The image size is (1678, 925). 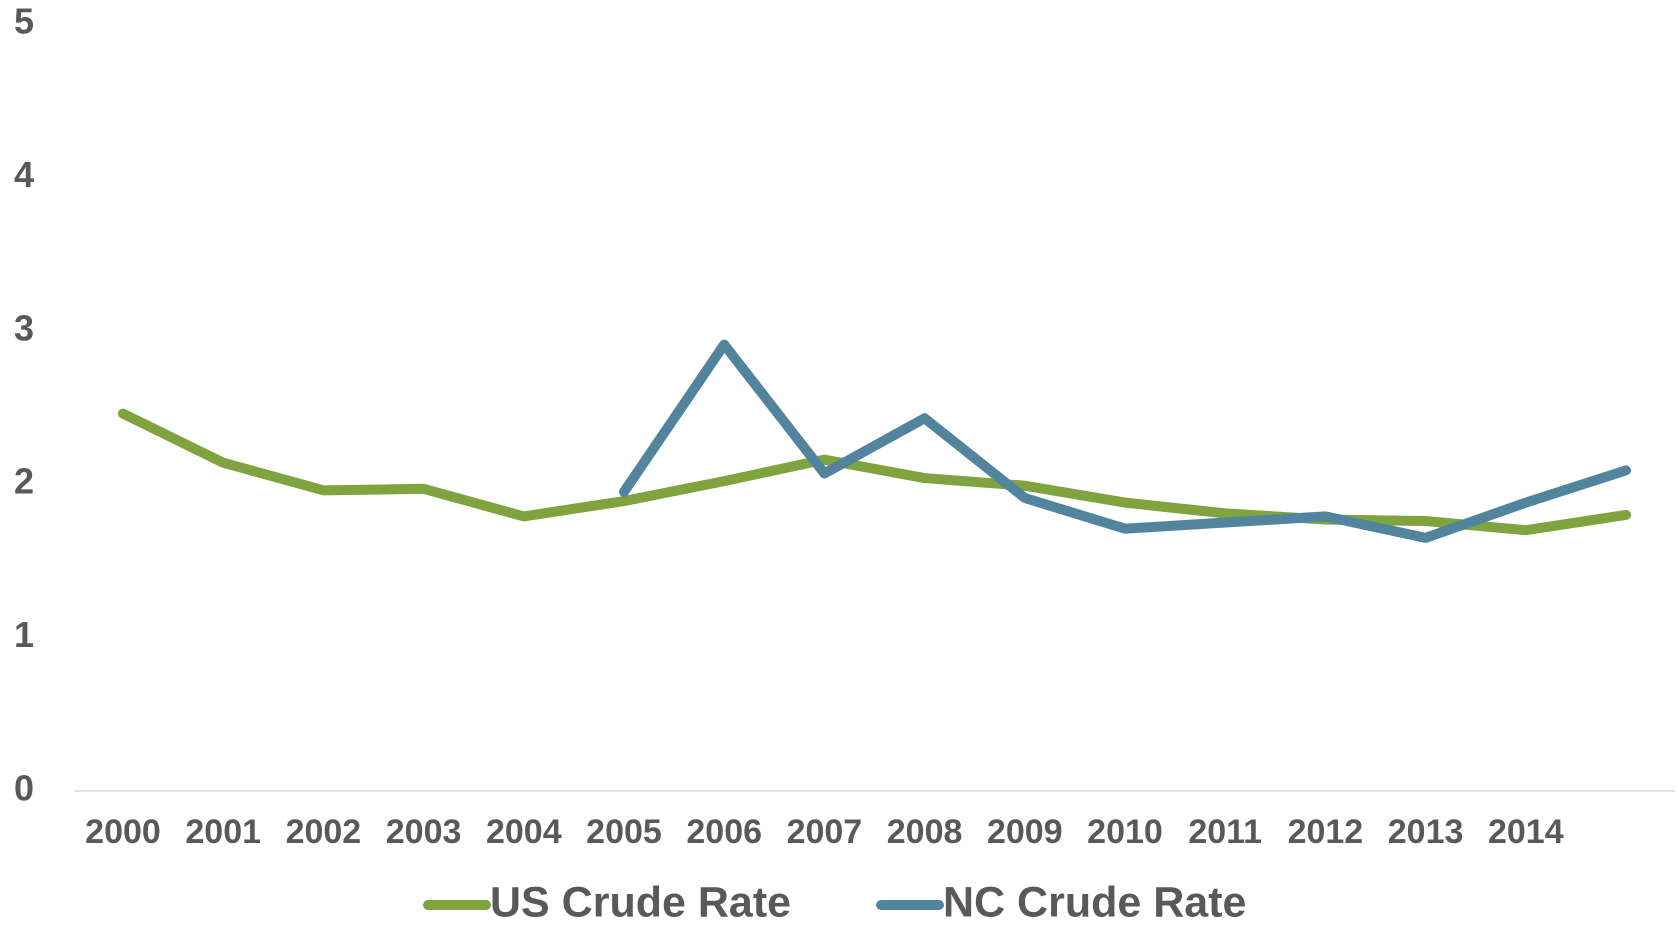 I want to click on x-tick-label: 2002, so click(x=324, y=832).